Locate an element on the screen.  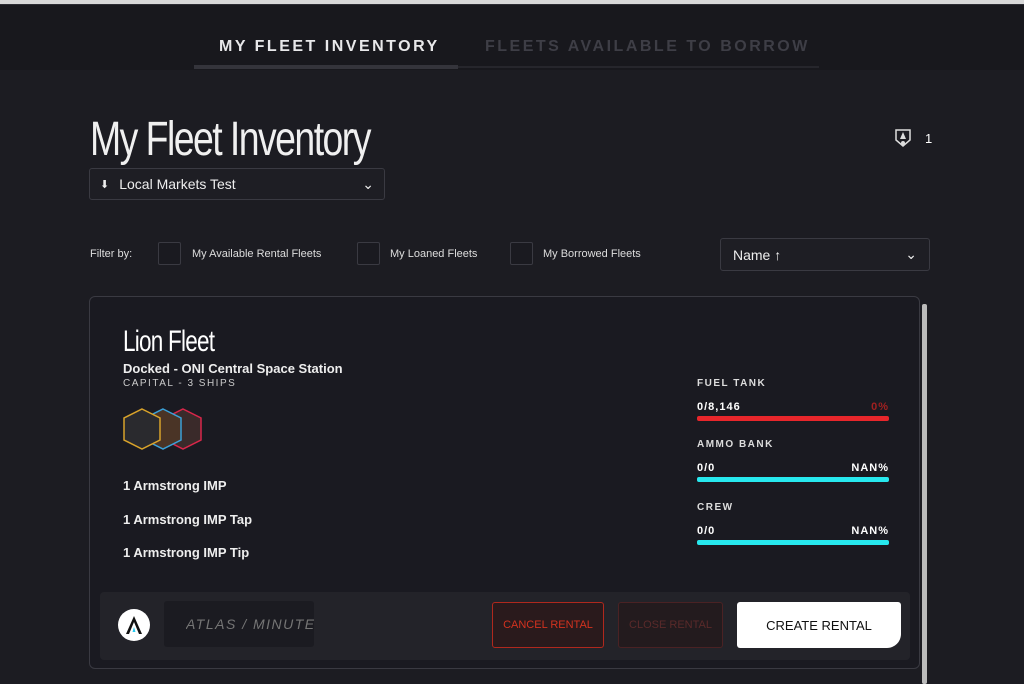
close-rental-button: CLOSE RENTAL is located at coordinates (670, 625).